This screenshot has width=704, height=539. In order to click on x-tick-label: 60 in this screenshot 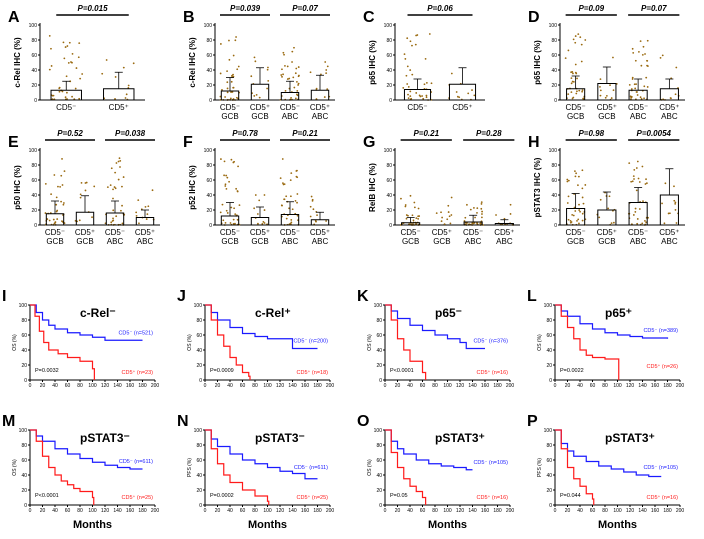, I will do `click(243, 386)`.